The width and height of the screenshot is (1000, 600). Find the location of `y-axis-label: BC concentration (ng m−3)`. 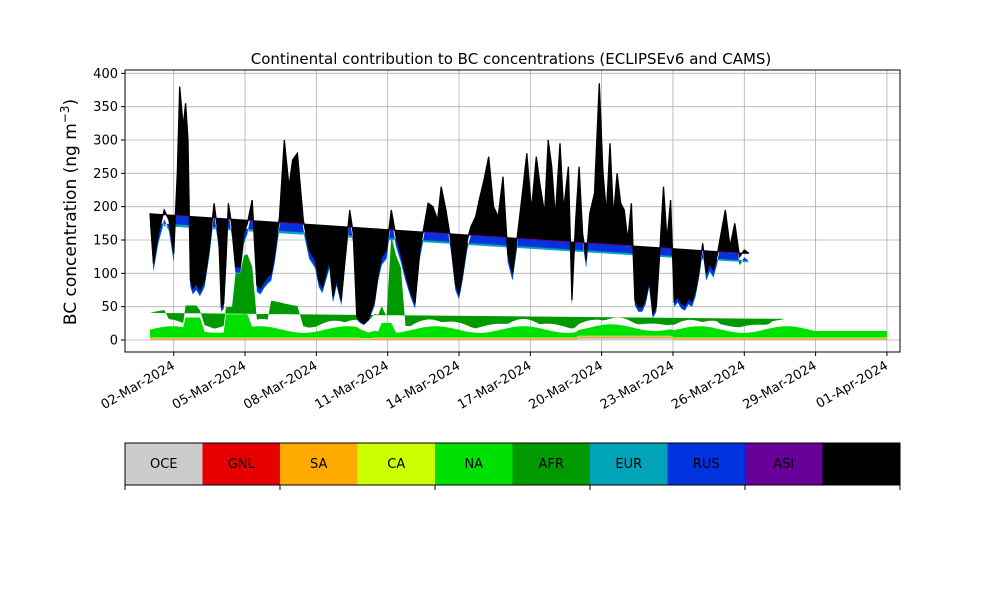

y-axis-label: BC concentration (ng m−3) is located at coordinates (69, 212).